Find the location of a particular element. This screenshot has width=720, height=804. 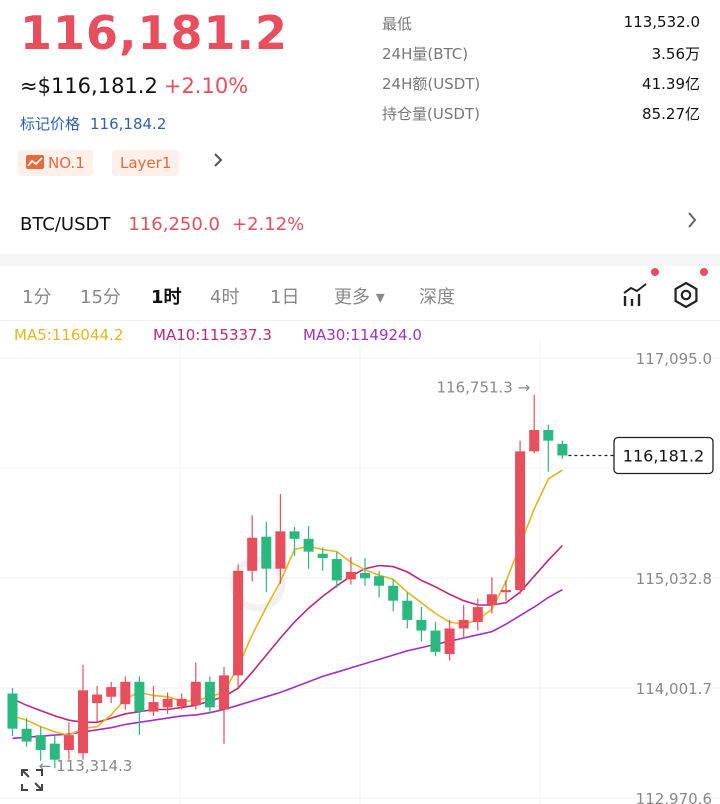

trend-chart-icon is located at coordinates (35, 162).